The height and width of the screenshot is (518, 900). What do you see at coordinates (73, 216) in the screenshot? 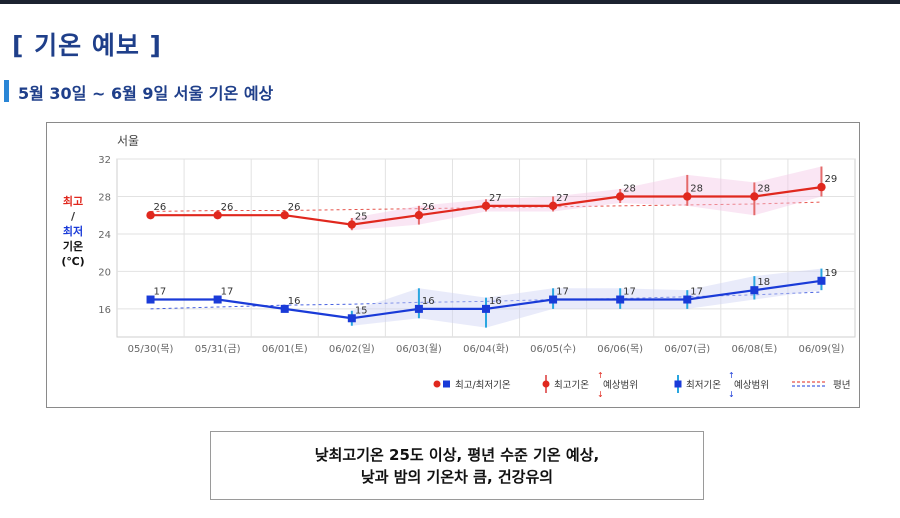
I see `y-axis-label-line: /` at bounding box center [73, 216].